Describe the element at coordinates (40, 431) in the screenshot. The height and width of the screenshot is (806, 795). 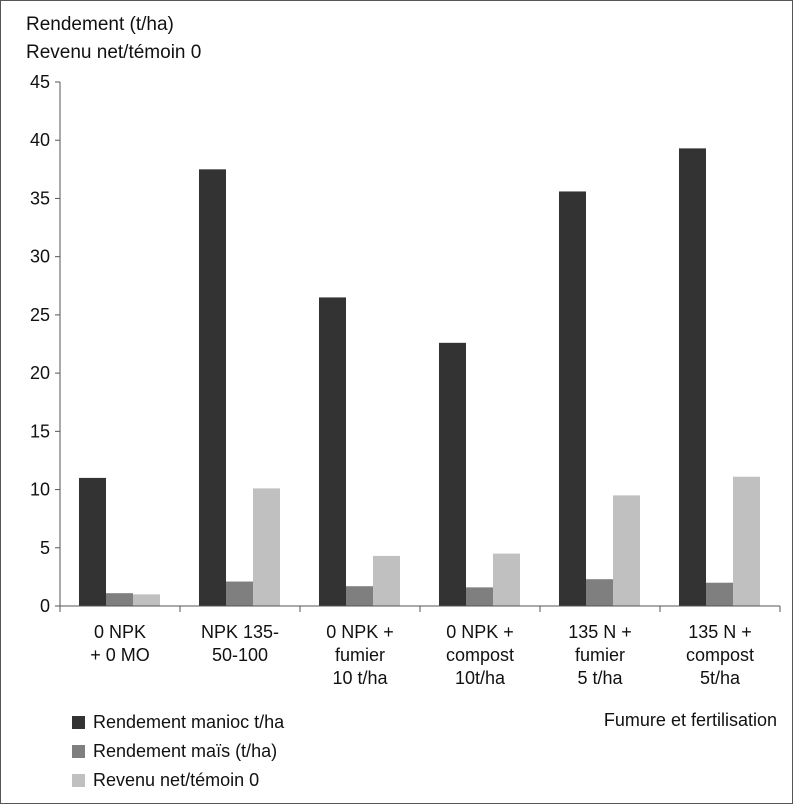
I see `y-tick-label-15: 15` at that location.